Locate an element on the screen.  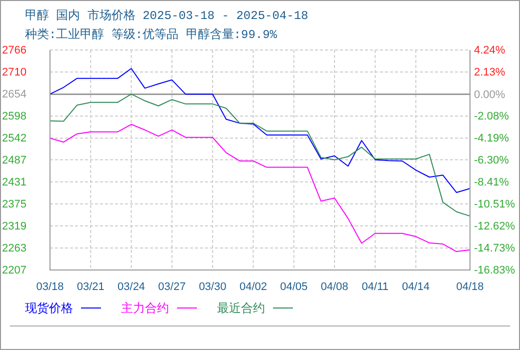
y-tick-label: 2431 is located at coordinates (14, 182).